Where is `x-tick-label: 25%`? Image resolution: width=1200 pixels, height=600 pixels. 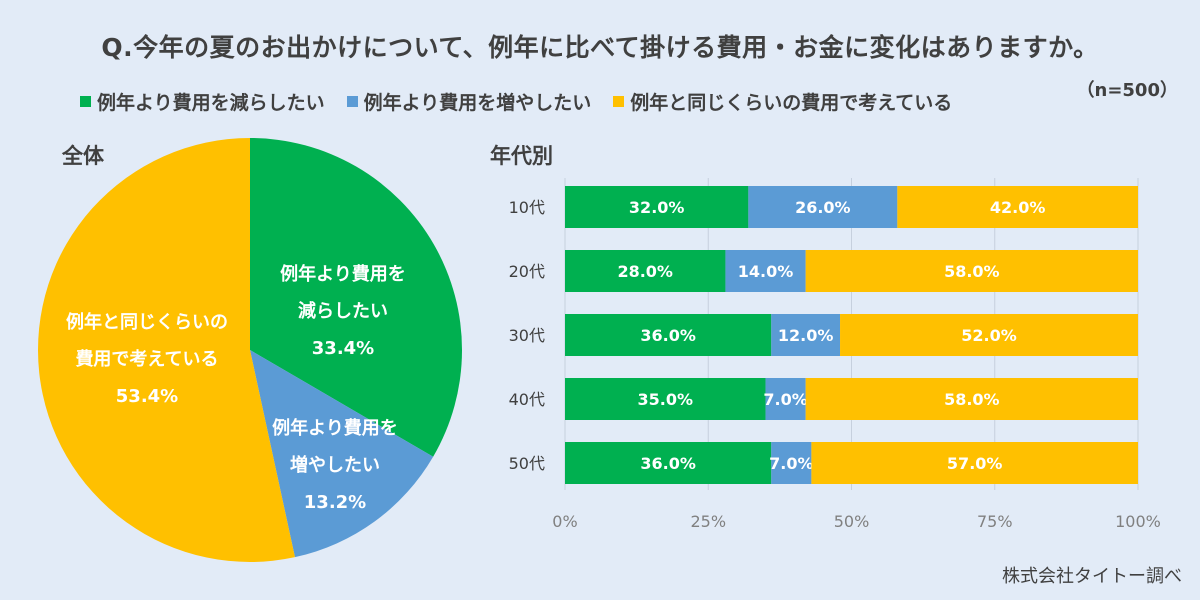
x-tick-label: 25% is located at coordinates (708, 521).